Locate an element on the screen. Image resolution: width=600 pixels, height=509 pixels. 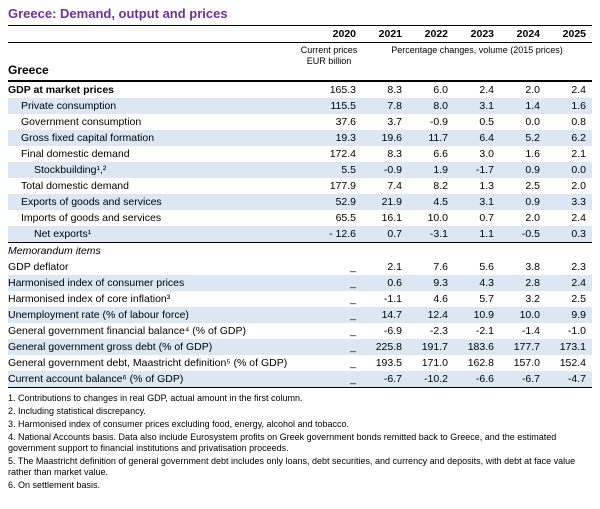
value-cell: 1.3 is located at coordinates (486, 185).